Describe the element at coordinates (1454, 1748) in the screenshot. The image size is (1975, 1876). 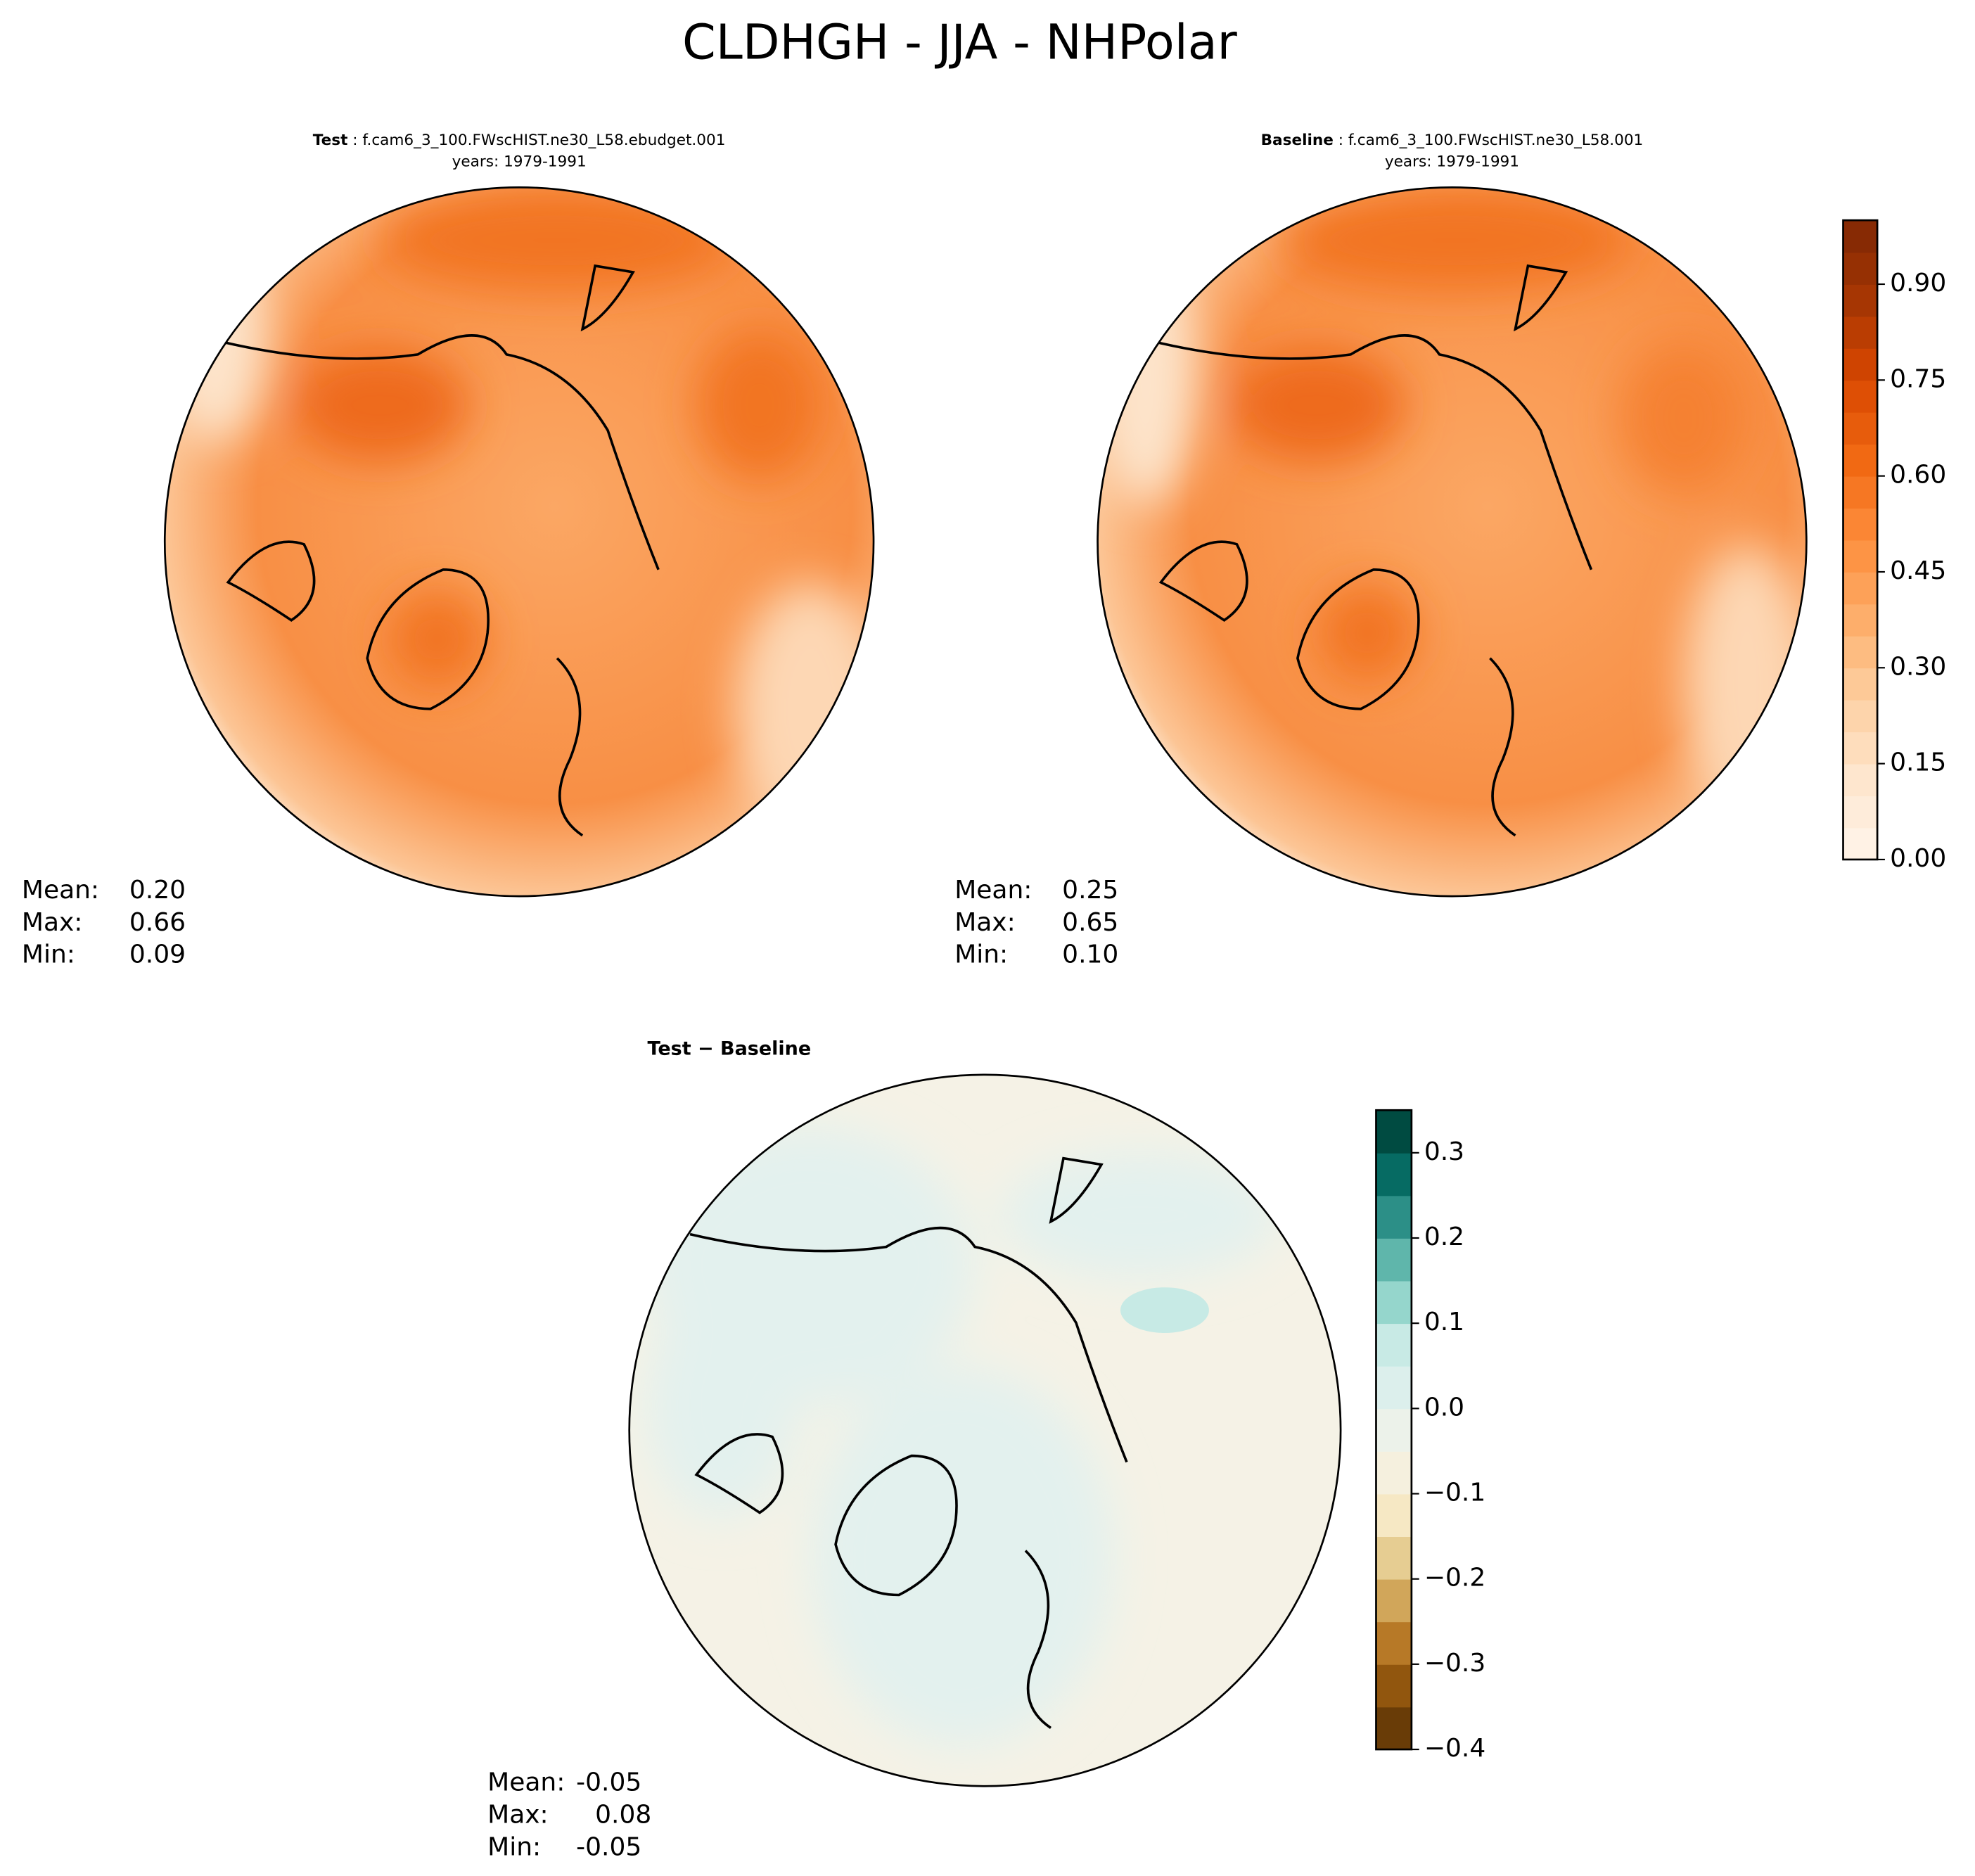
I see `colorbar-tick-label: −0.4` at that location.